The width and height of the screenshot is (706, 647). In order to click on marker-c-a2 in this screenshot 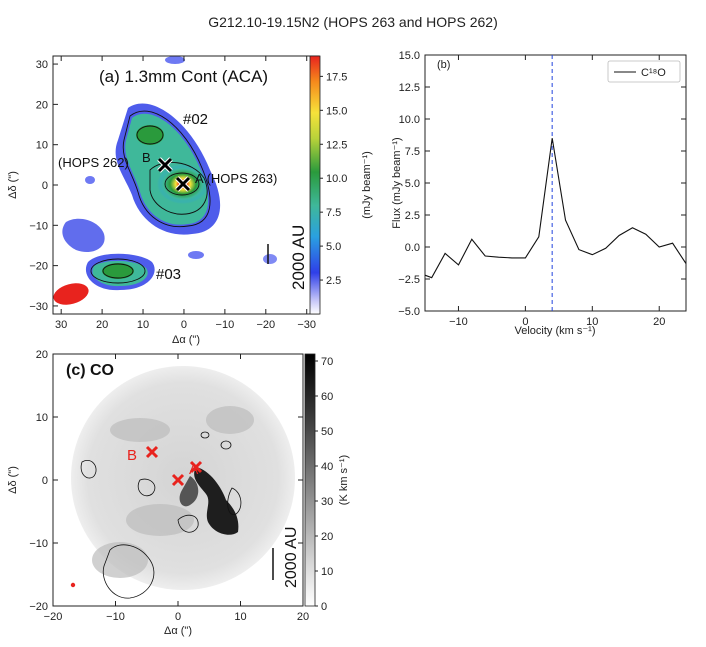, I will do `click(196, 467)`.